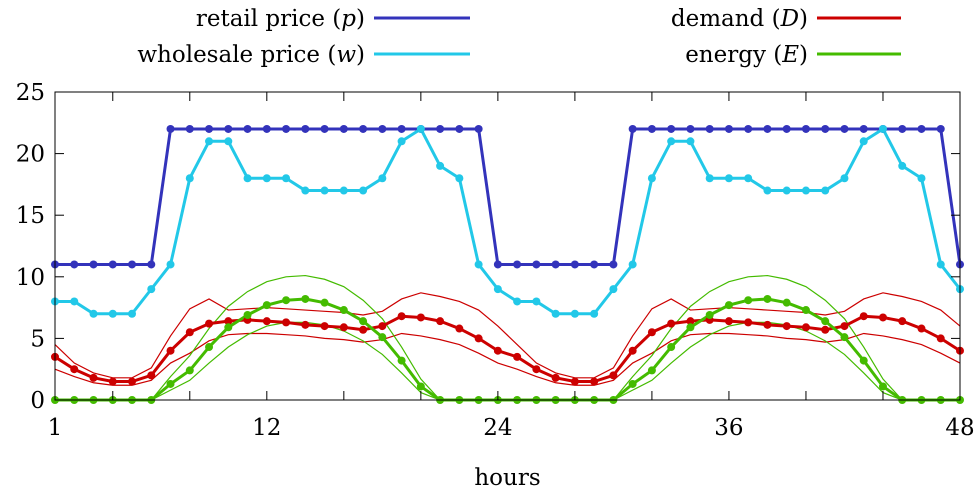  I want to click on y-tick-label: 10, so click(30, 278).